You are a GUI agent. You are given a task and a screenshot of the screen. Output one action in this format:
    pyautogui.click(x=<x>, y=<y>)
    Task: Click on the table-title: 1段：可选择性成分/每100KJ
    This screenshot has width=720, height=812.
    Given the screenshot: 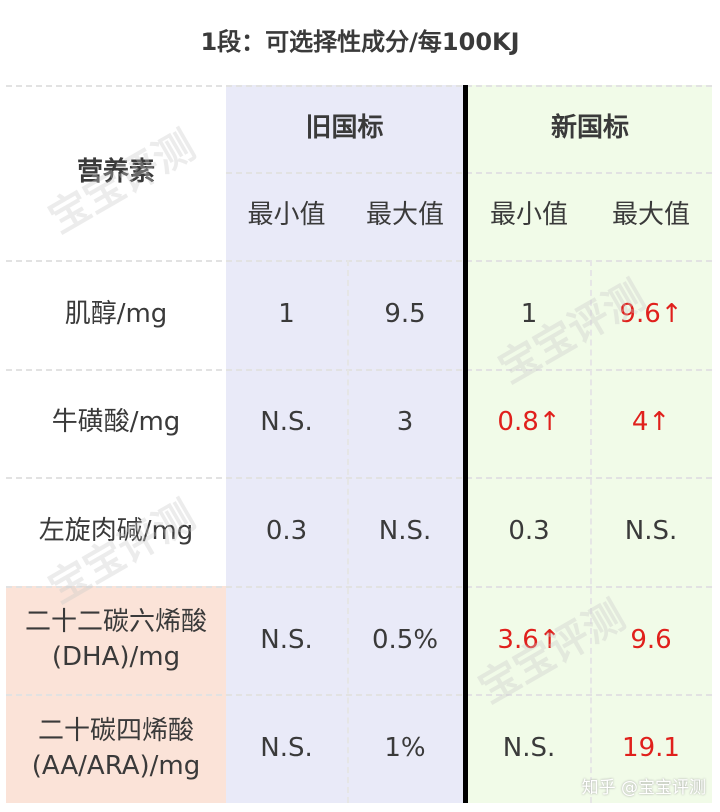 What is the action you would take?
    pyautogui.click(x=360, y=42)
    